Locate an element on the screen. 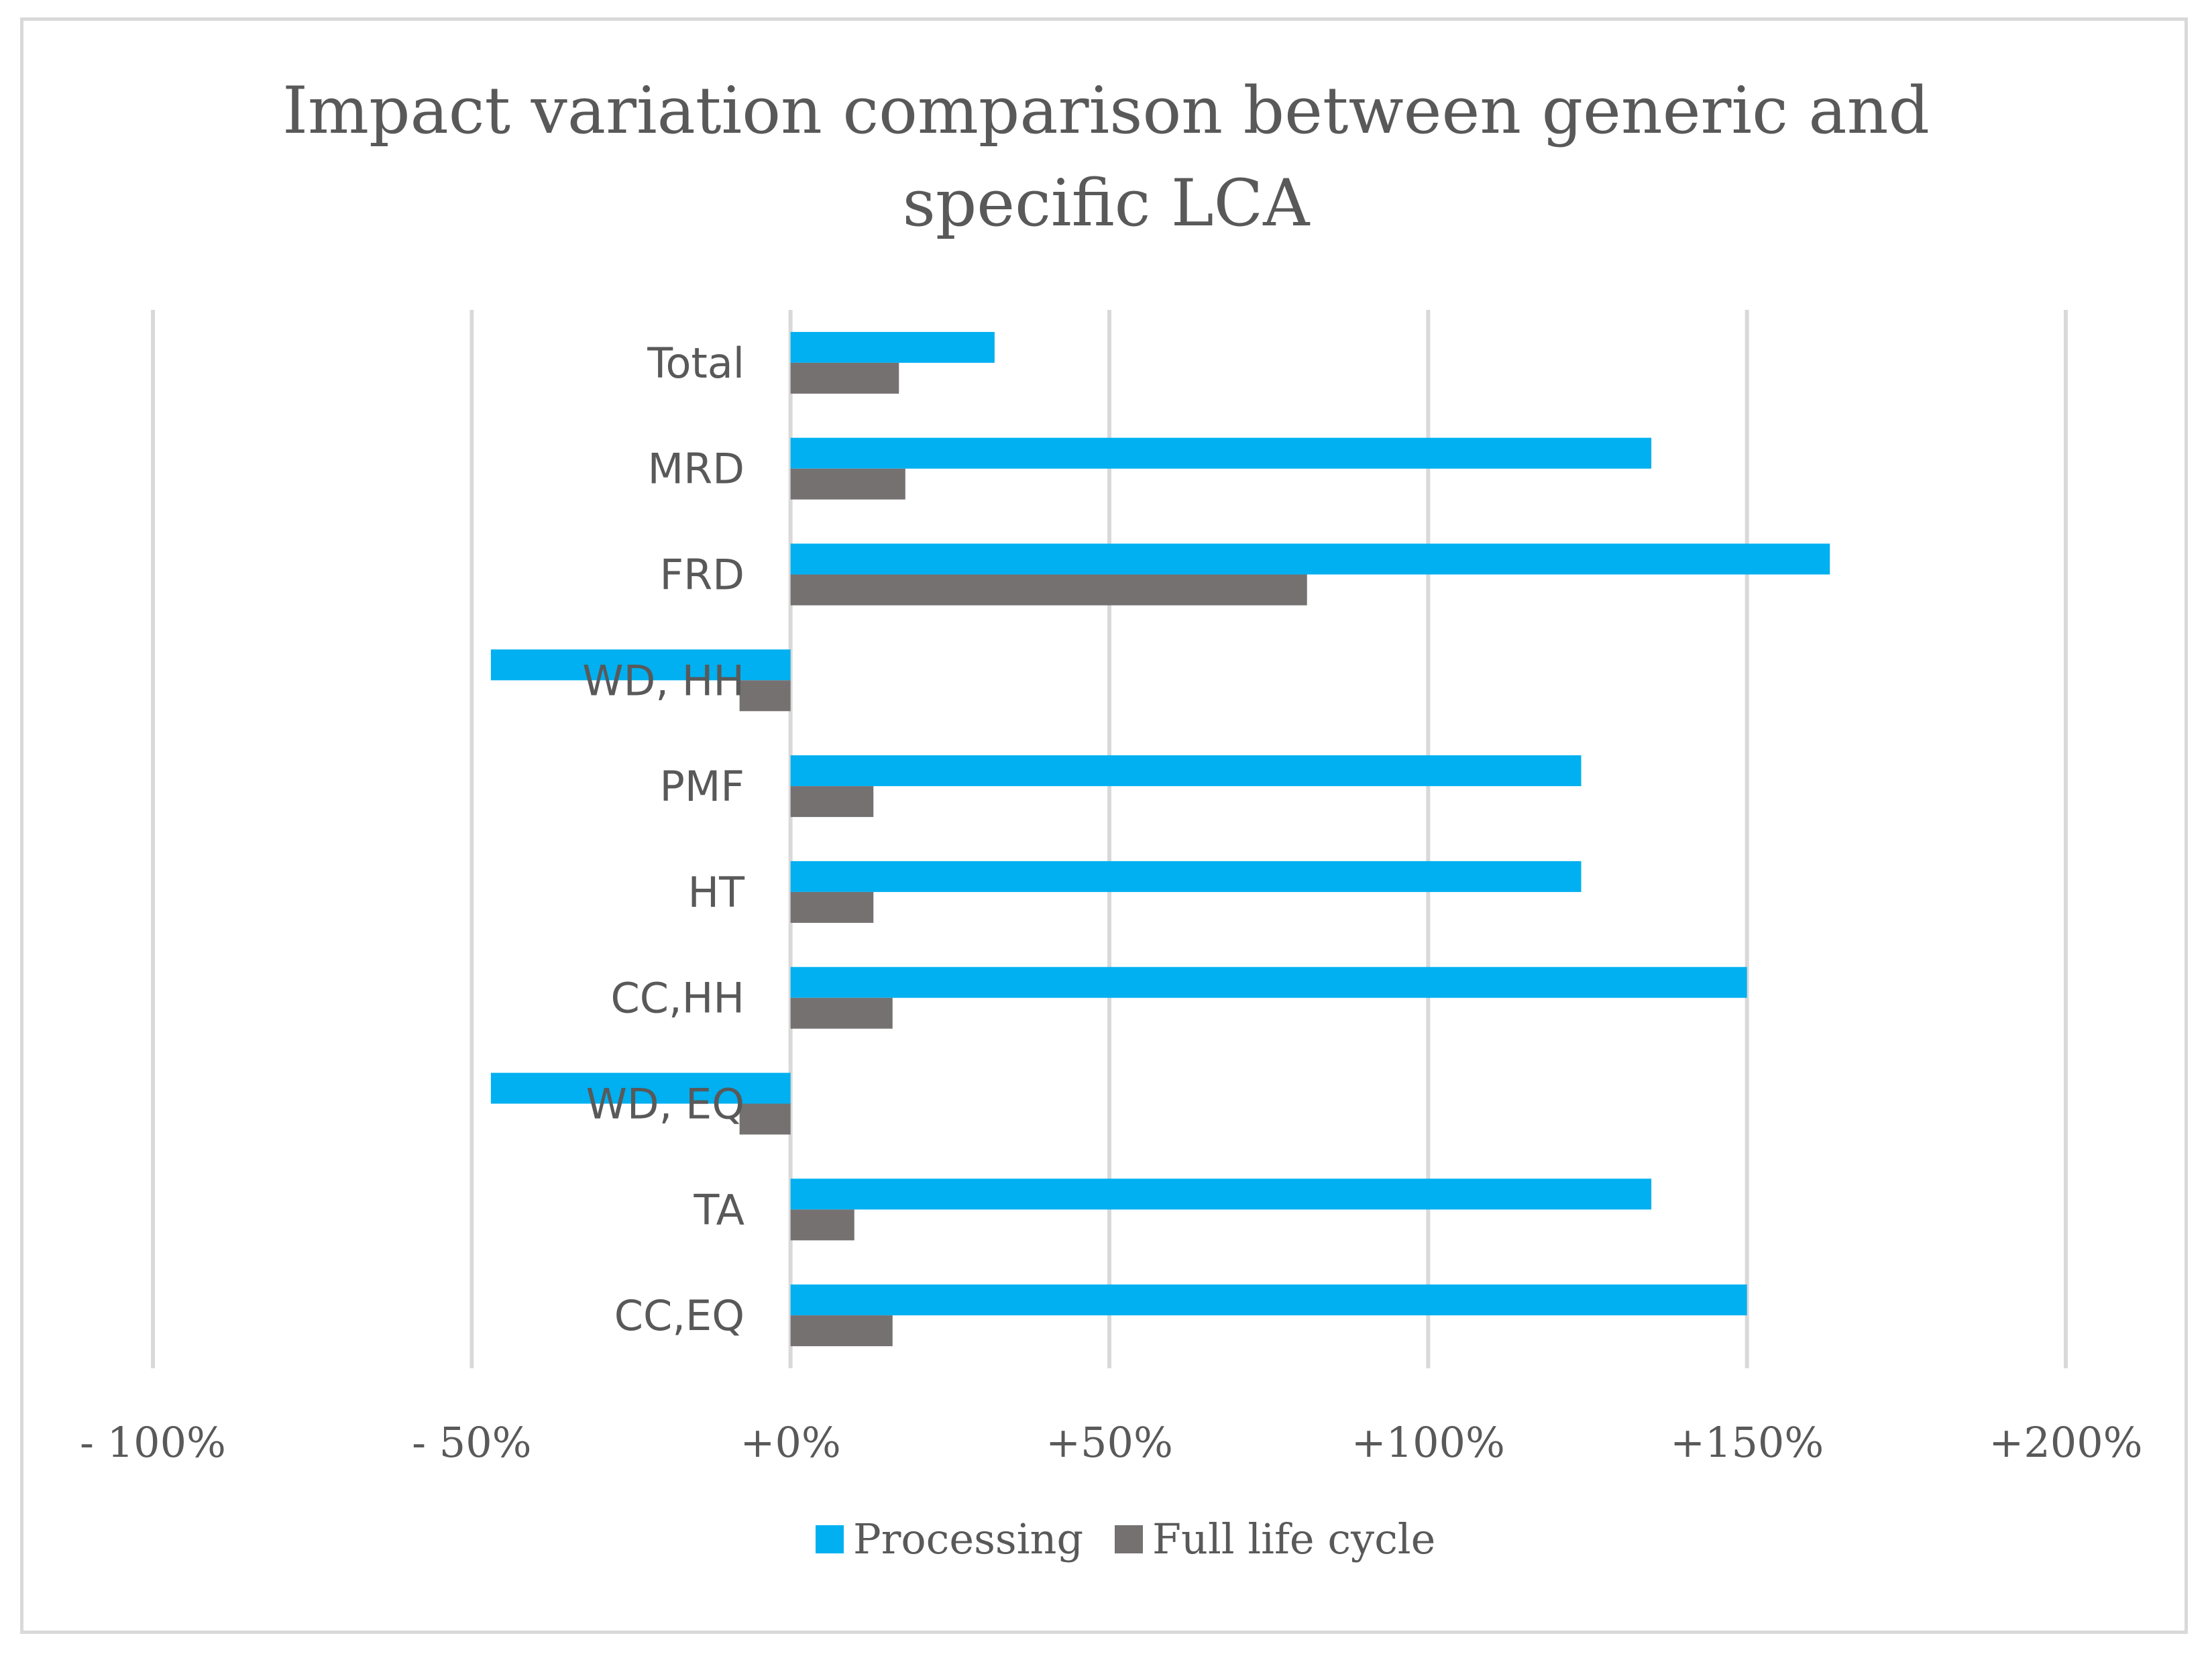 Image resolution: width=2212 pixels, height=1654 pixels. bar-full-life-cycle-ht is located at coordinates (832, 907).